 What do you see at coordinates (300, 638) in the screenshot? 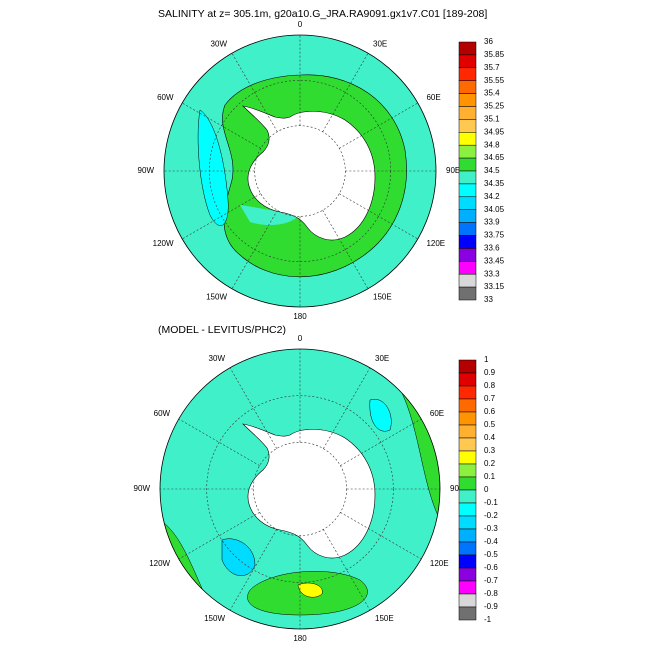
I see `longitude-label: 180` at bounding box center [300, 638].